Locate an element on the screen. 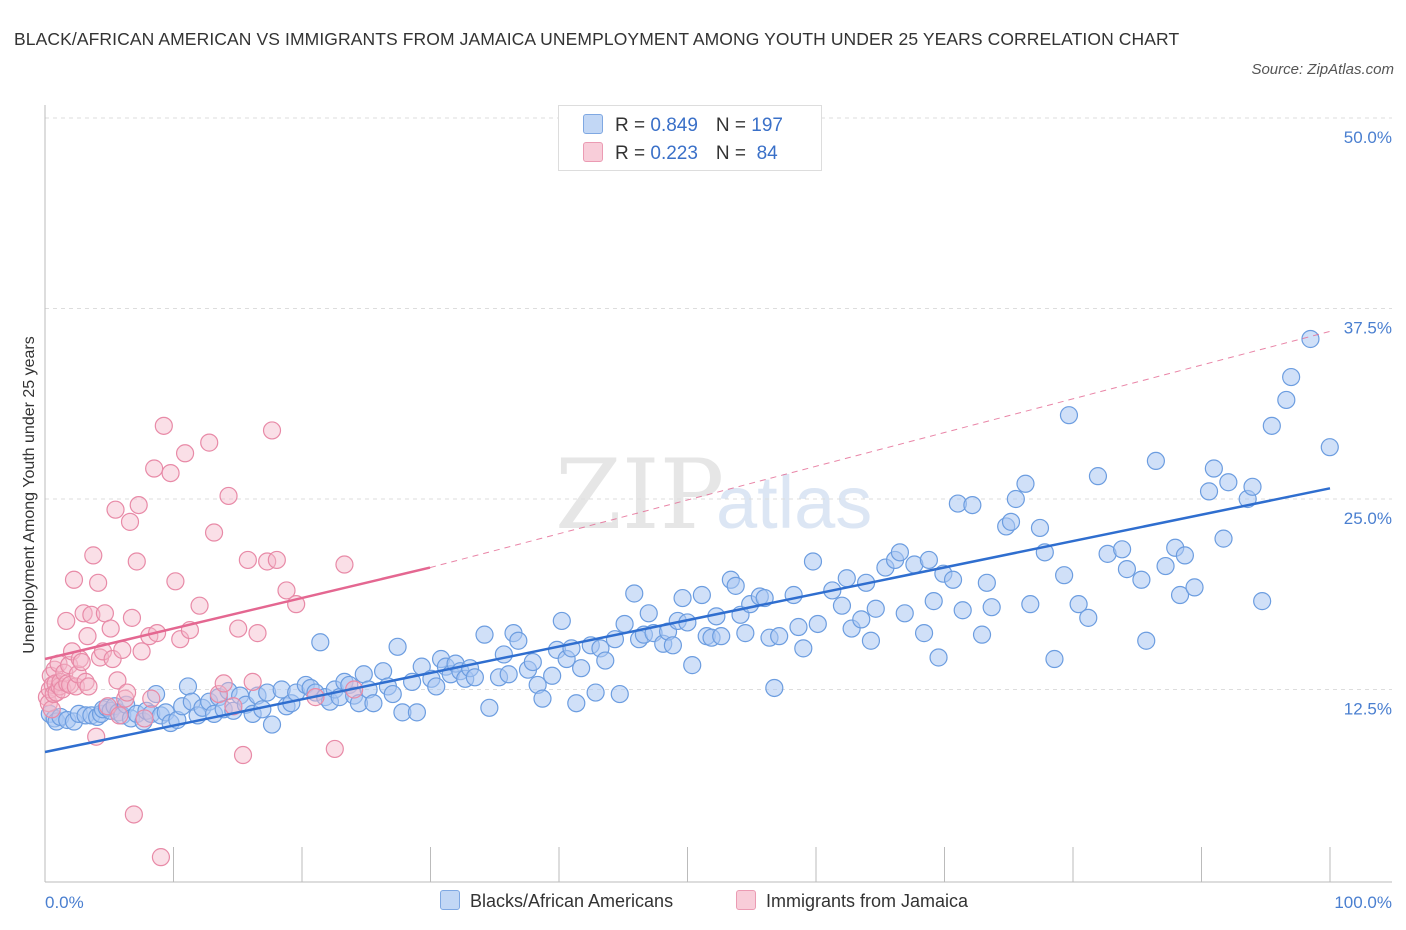 This screenshot has width=1406, height=930. legend-item-jamaica: Immigrants from Jamaica is located at coordinates (852, 901).